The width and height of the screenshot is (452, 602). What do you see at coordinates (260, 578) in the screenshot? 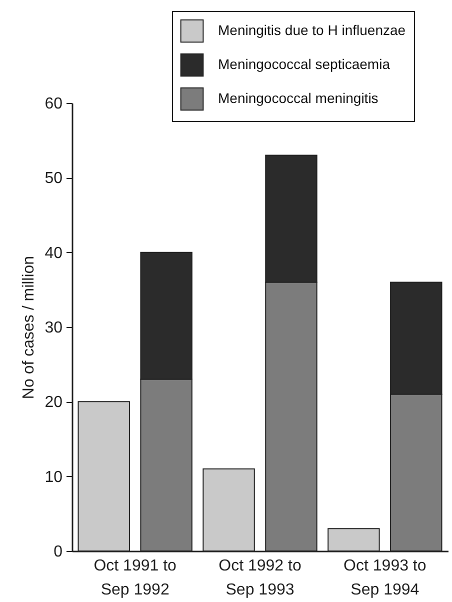
I see `x-tick-label: Oct 1992 to Sep 1993` at bounding box center [260, 578].